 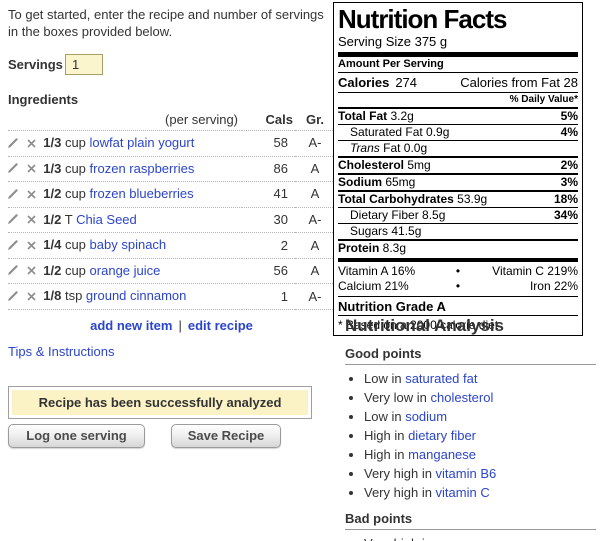 I want to click on nutrient-link: vitamin B6, so click(x=466, y=473).